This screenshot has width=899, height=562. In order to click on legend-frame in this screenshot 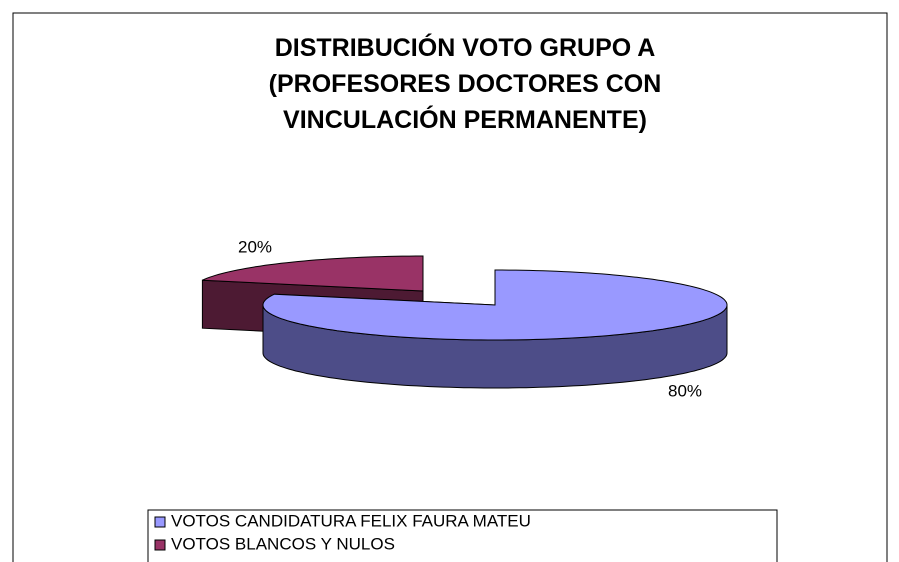, I will do `click(462, 535)`.